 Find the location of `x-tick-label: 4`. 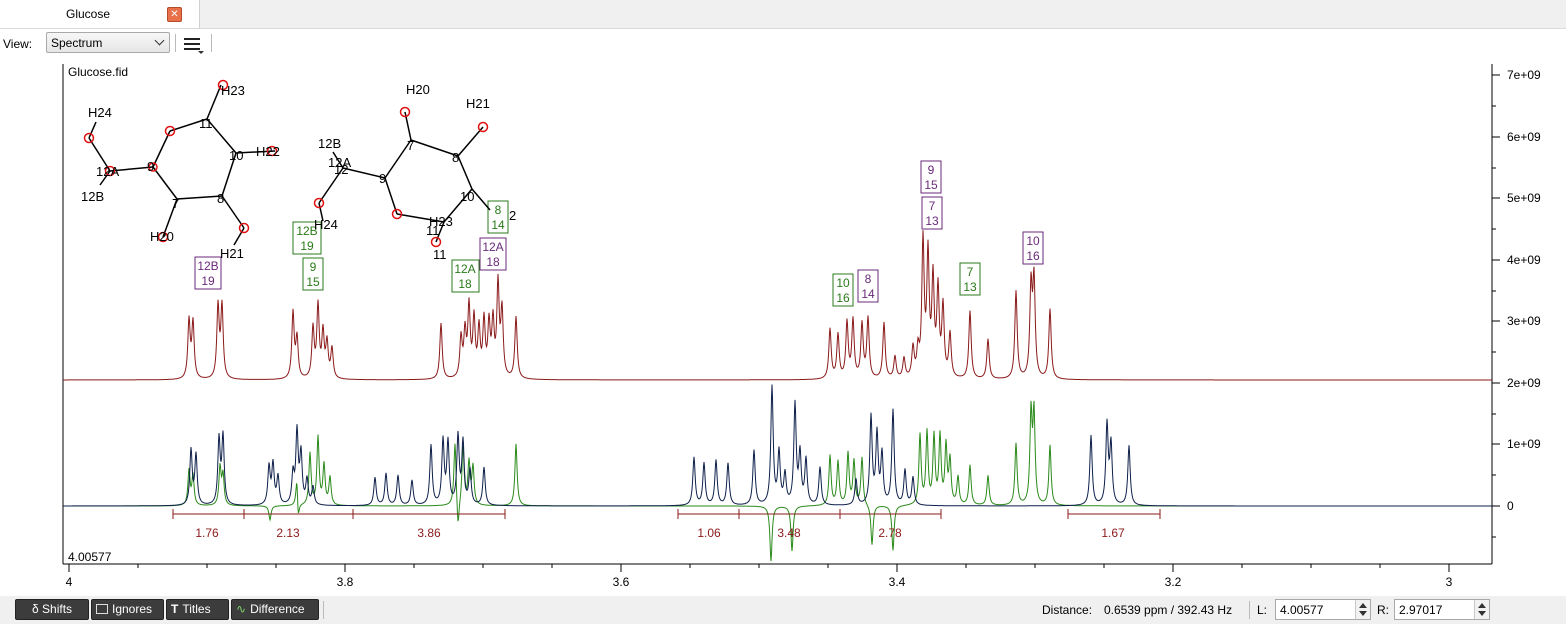

x-tick-label: 4 is located at coordinates (69, 582).